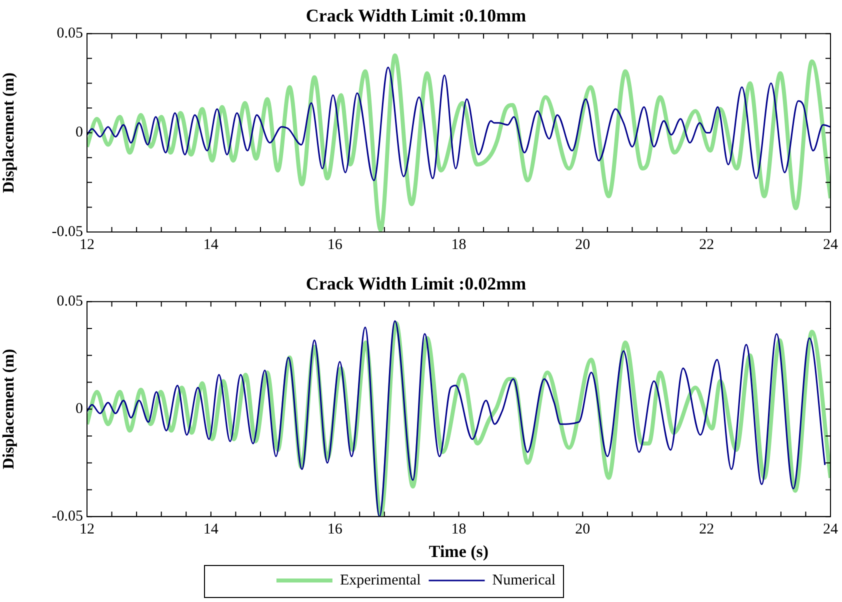  What do you see at coordinates (458, 552) in the screenshot?
I see `x-axis-title: Time (s)` at bounding box center [458, 552].